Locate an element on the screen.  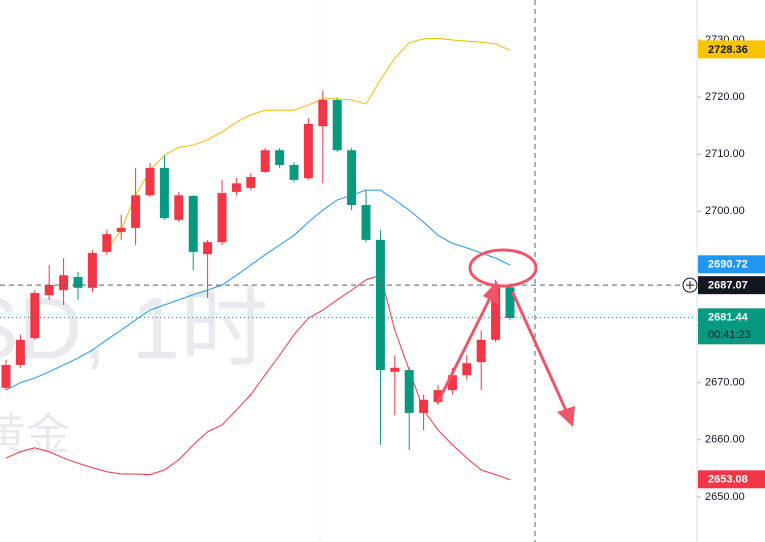
y-tick-label: 2720.00 is located at coordinates (725, 97).